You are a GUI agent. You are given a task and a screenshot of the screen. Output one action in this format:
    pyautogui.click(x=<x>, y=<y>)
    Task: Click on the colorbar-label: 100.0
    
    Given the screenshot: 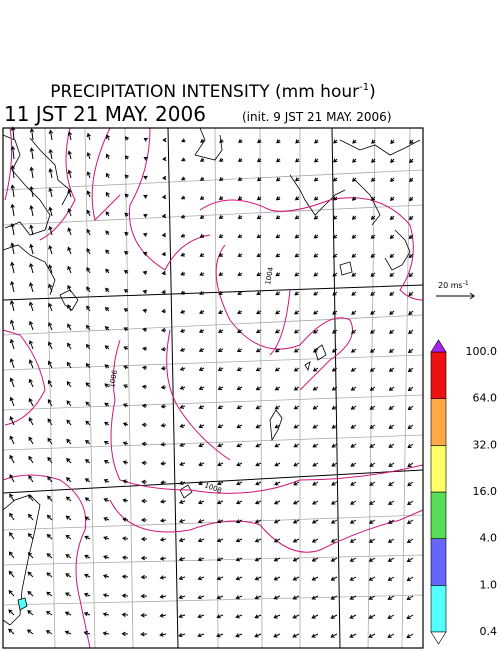 What is the action you would take?
    pyautogui.click(x=482, y=351)
    